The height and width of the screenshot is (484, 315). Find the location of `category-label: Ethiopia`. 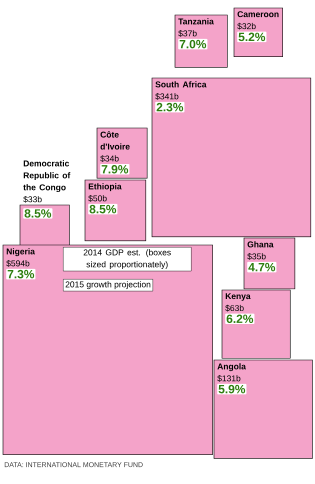

category-label: Ethiopia is located at coordinates (105, 187).